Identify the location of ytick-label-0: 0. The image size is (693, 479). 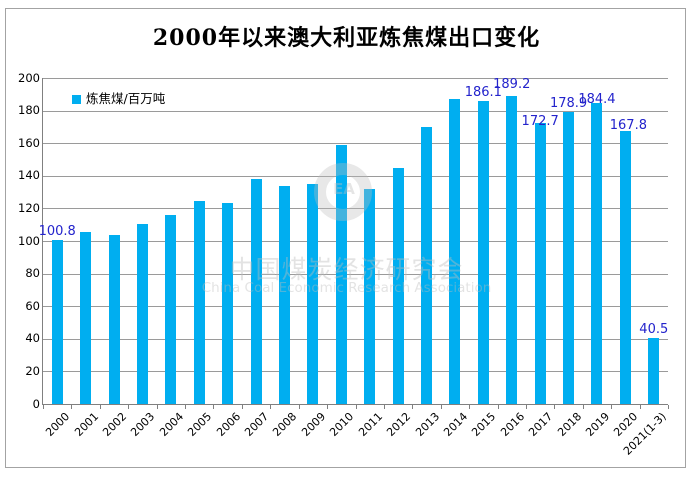
(36, 403).